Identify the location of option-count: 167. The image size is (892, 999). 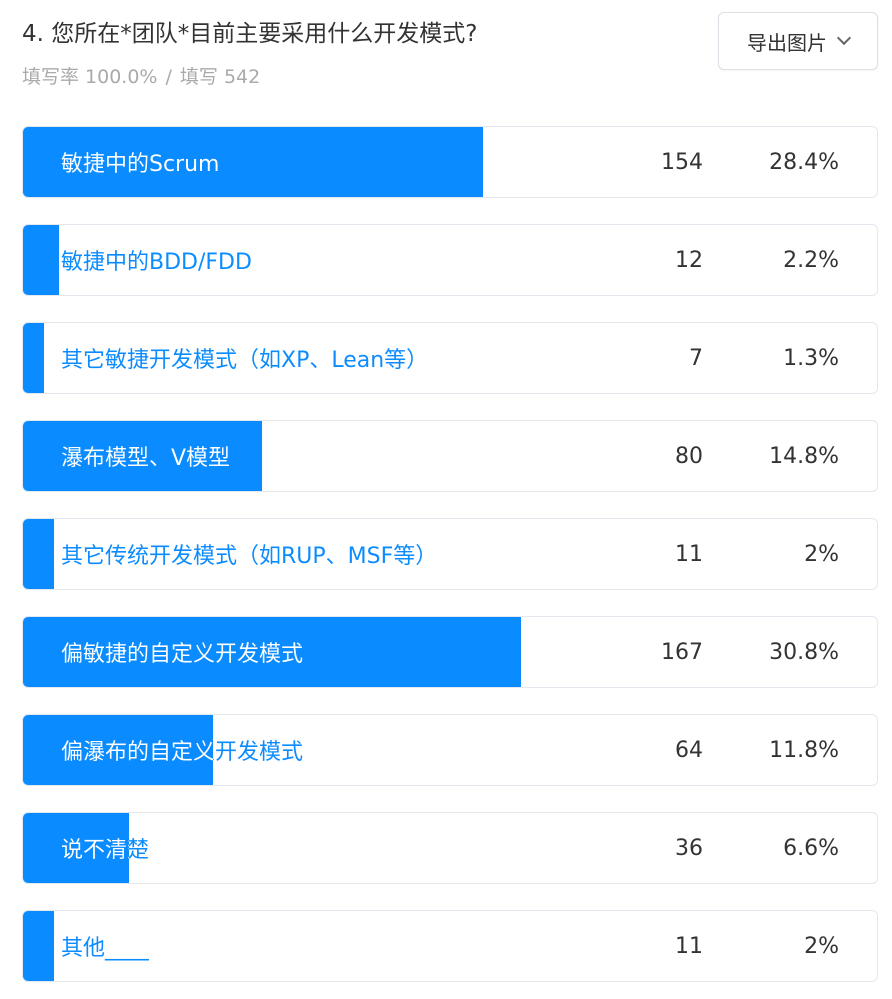
(682, 652).